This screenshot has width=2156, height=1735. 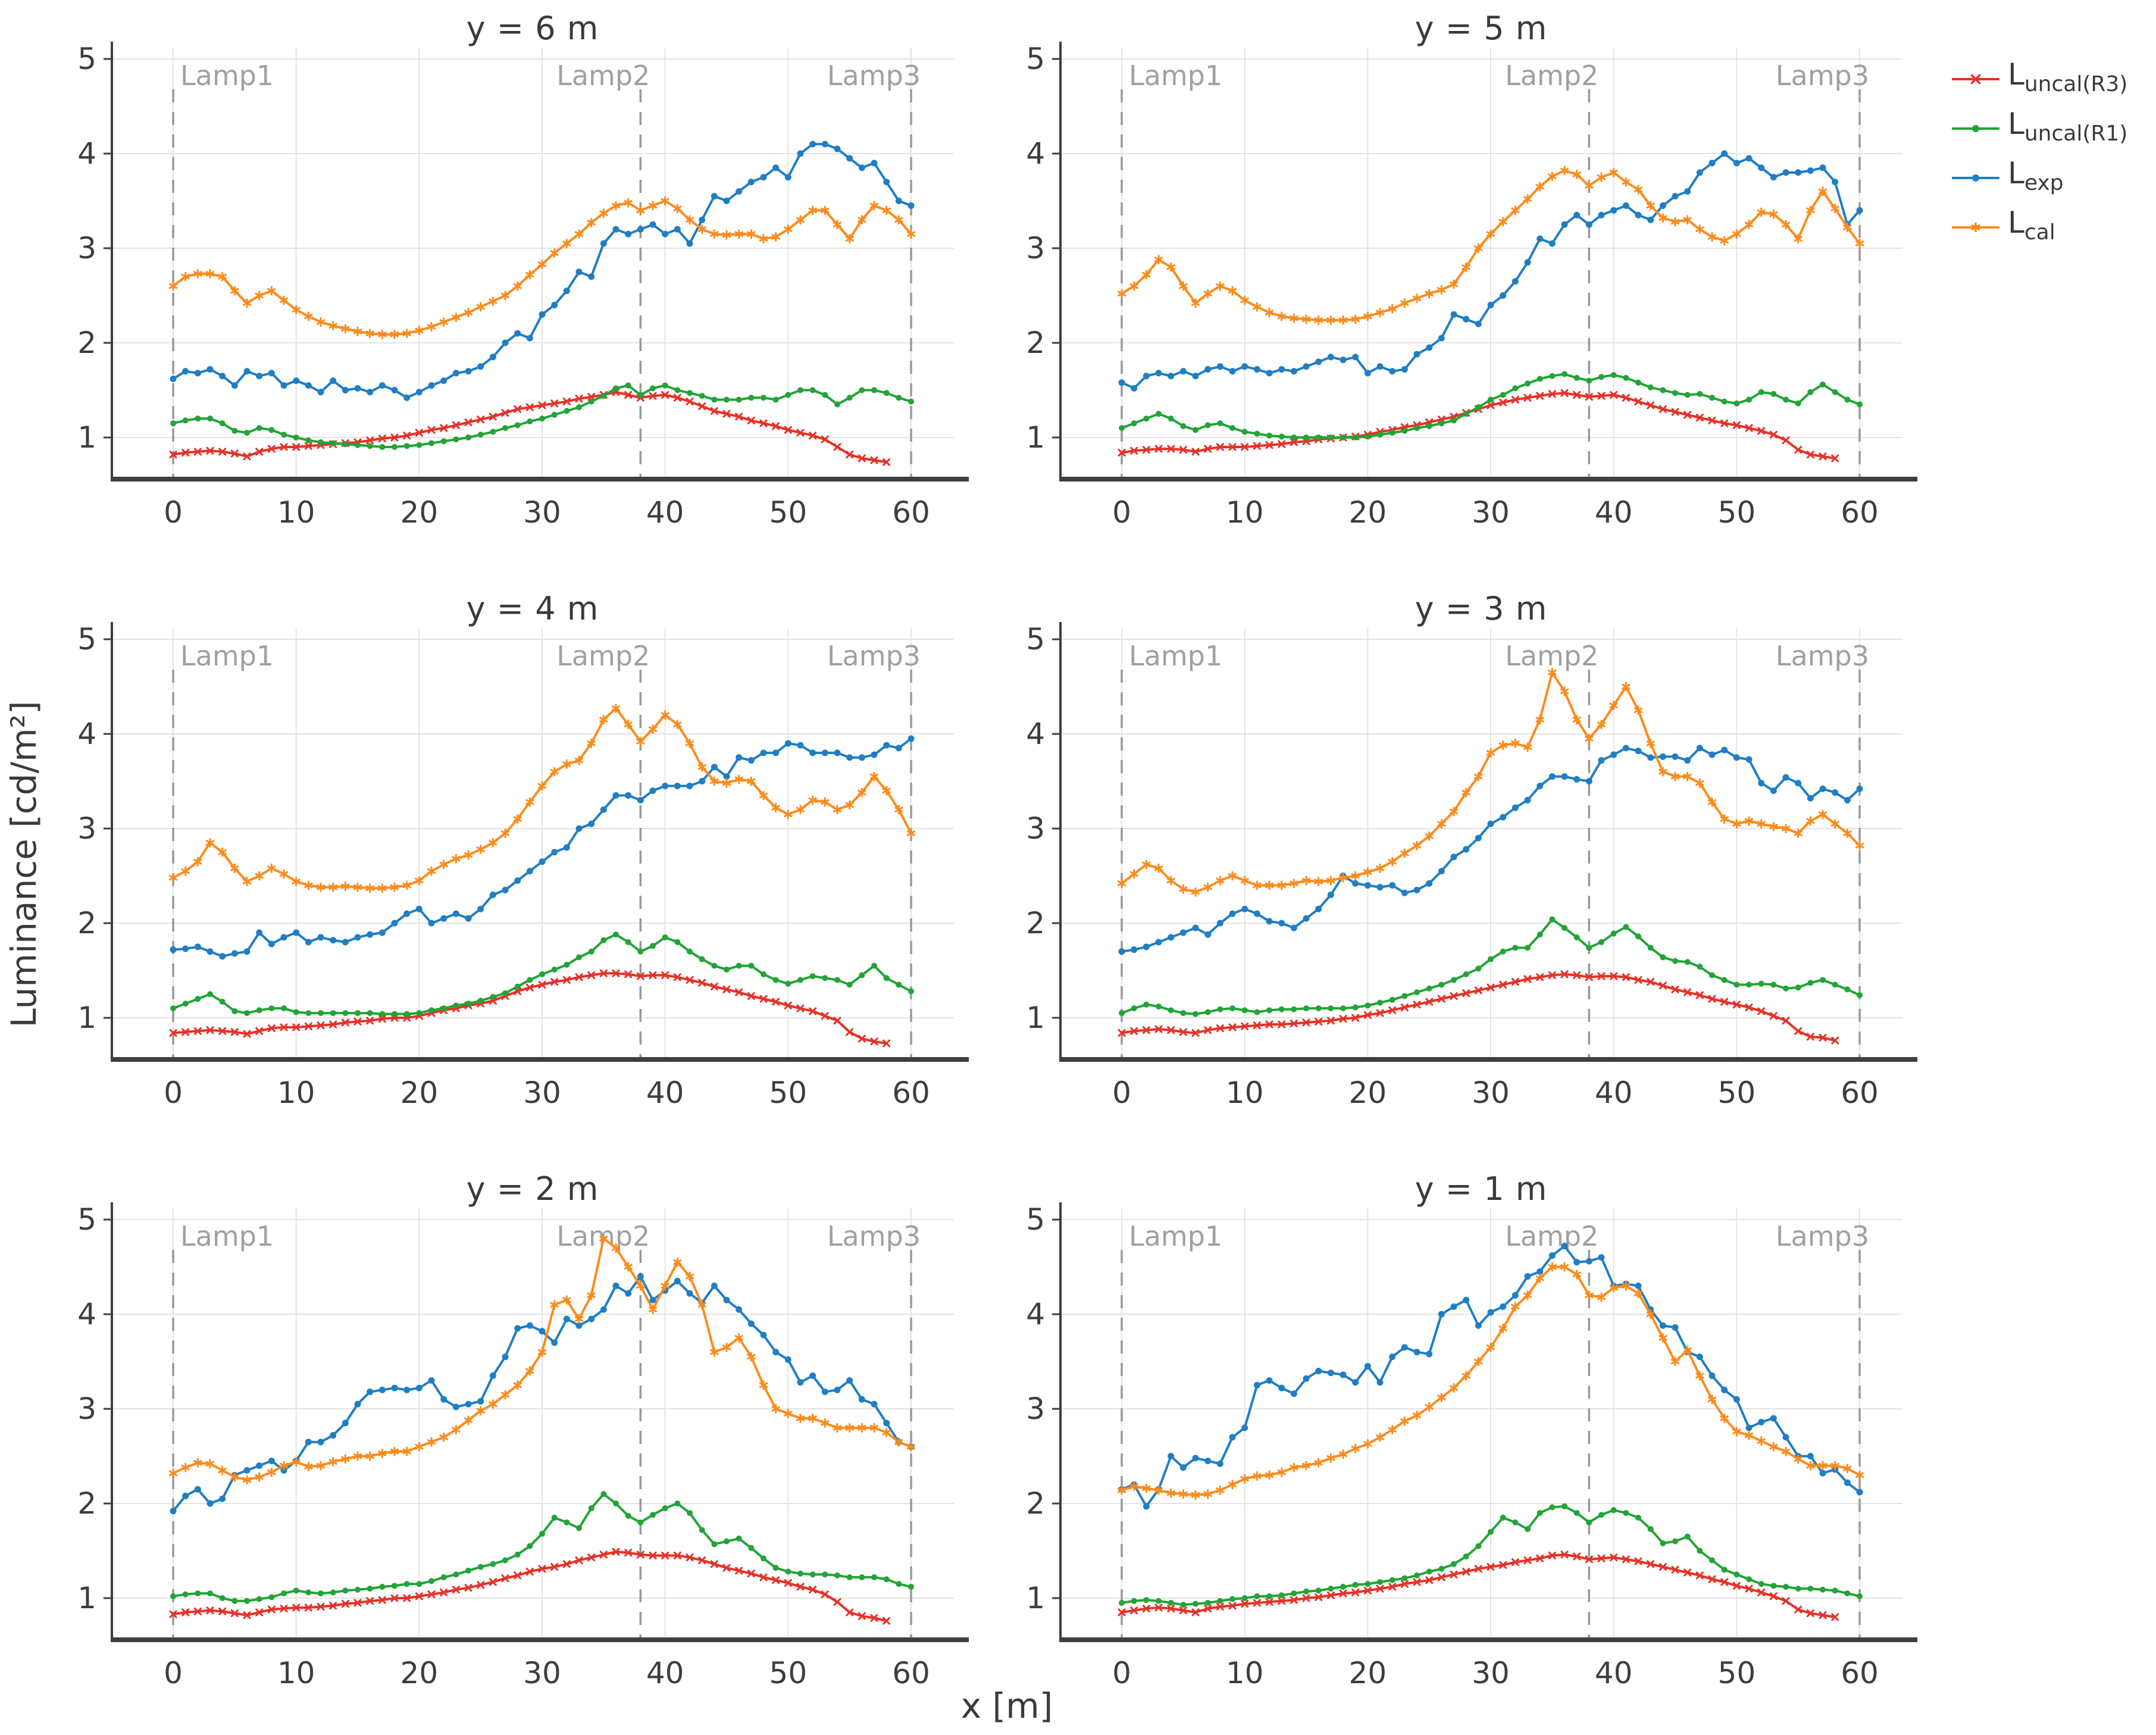 I want to click on legend-entry-luncal-r3: Luncal(R3), so click(x=2039, y=77).